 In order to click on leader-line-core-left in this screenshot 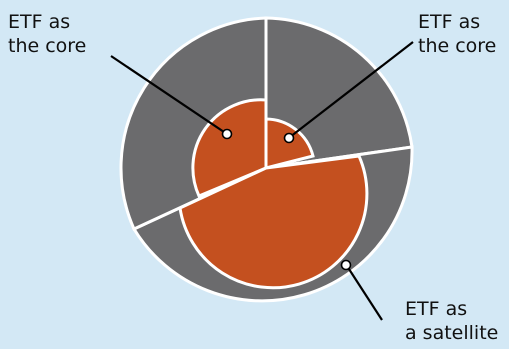, I will do `click(167, 94)`.